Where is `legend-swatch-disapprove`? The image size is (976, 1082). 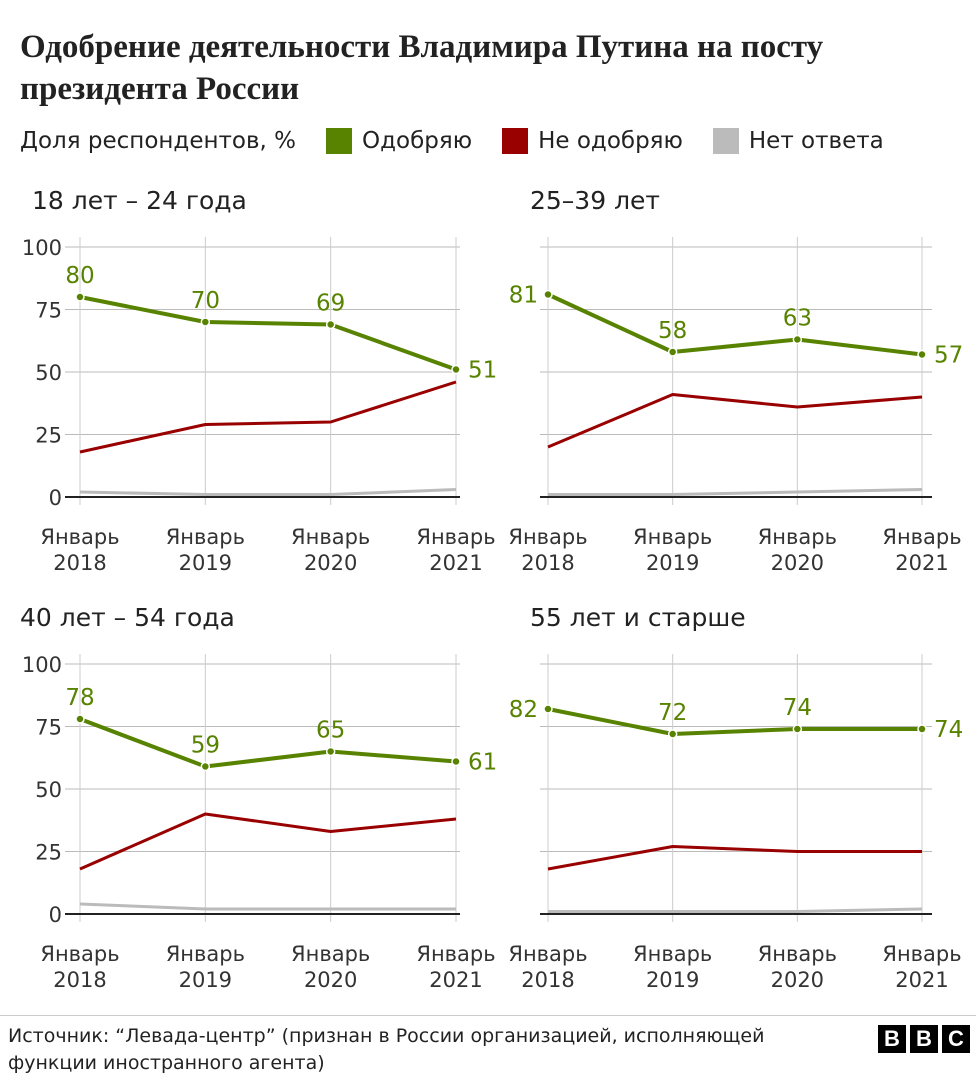 legend-swatch-disapprove is located at coordinates (515, 141).